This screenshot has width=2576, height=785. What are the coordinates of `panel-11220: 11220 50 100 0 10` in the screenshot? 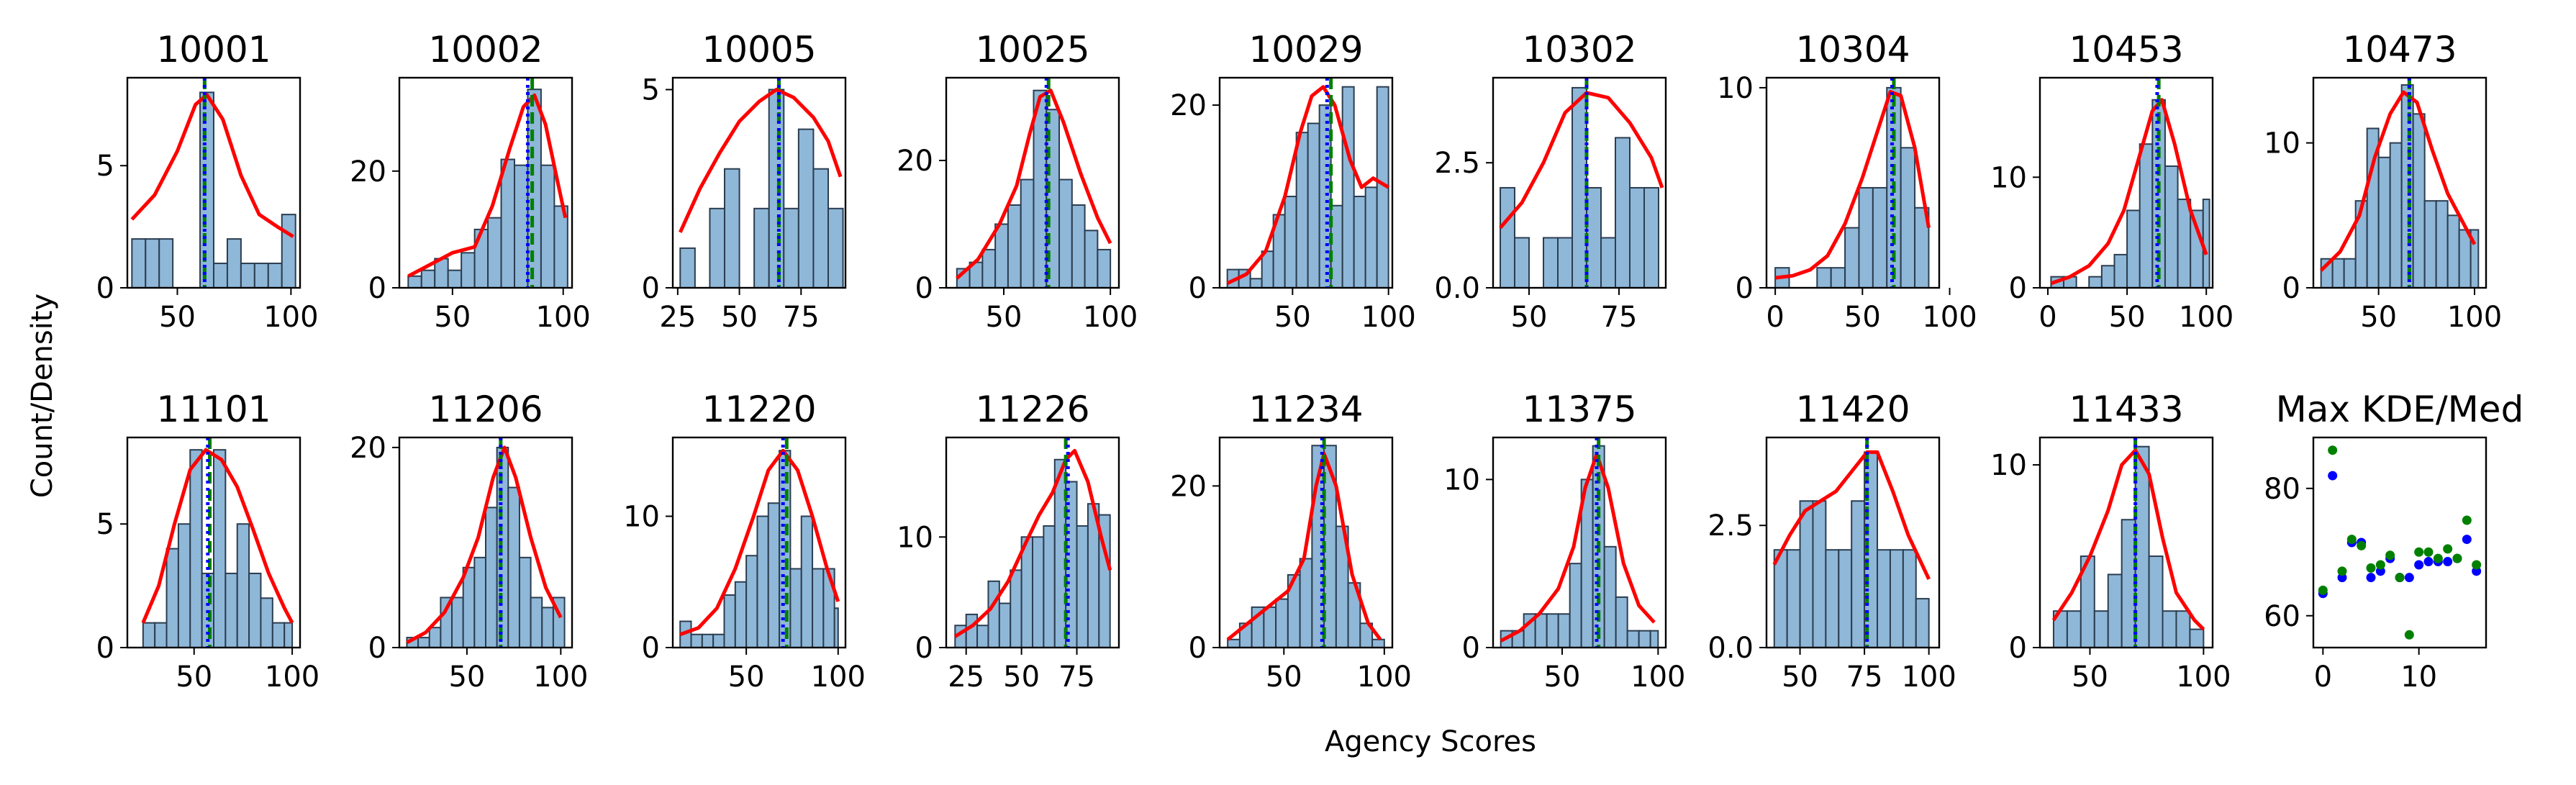 It's located at (744, 541).